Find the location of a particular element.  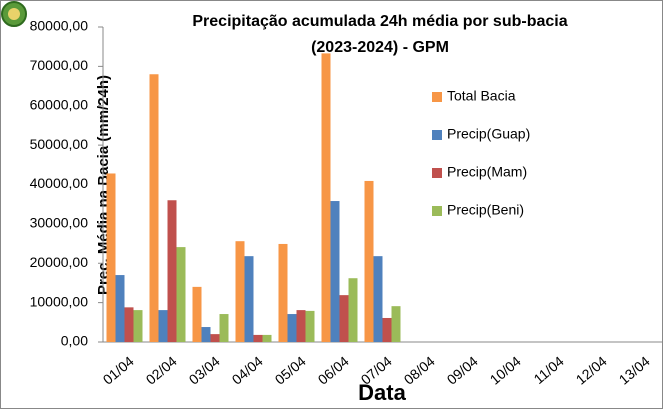

y-tick-label: 20000,00 is located at coordinates (59, 262).